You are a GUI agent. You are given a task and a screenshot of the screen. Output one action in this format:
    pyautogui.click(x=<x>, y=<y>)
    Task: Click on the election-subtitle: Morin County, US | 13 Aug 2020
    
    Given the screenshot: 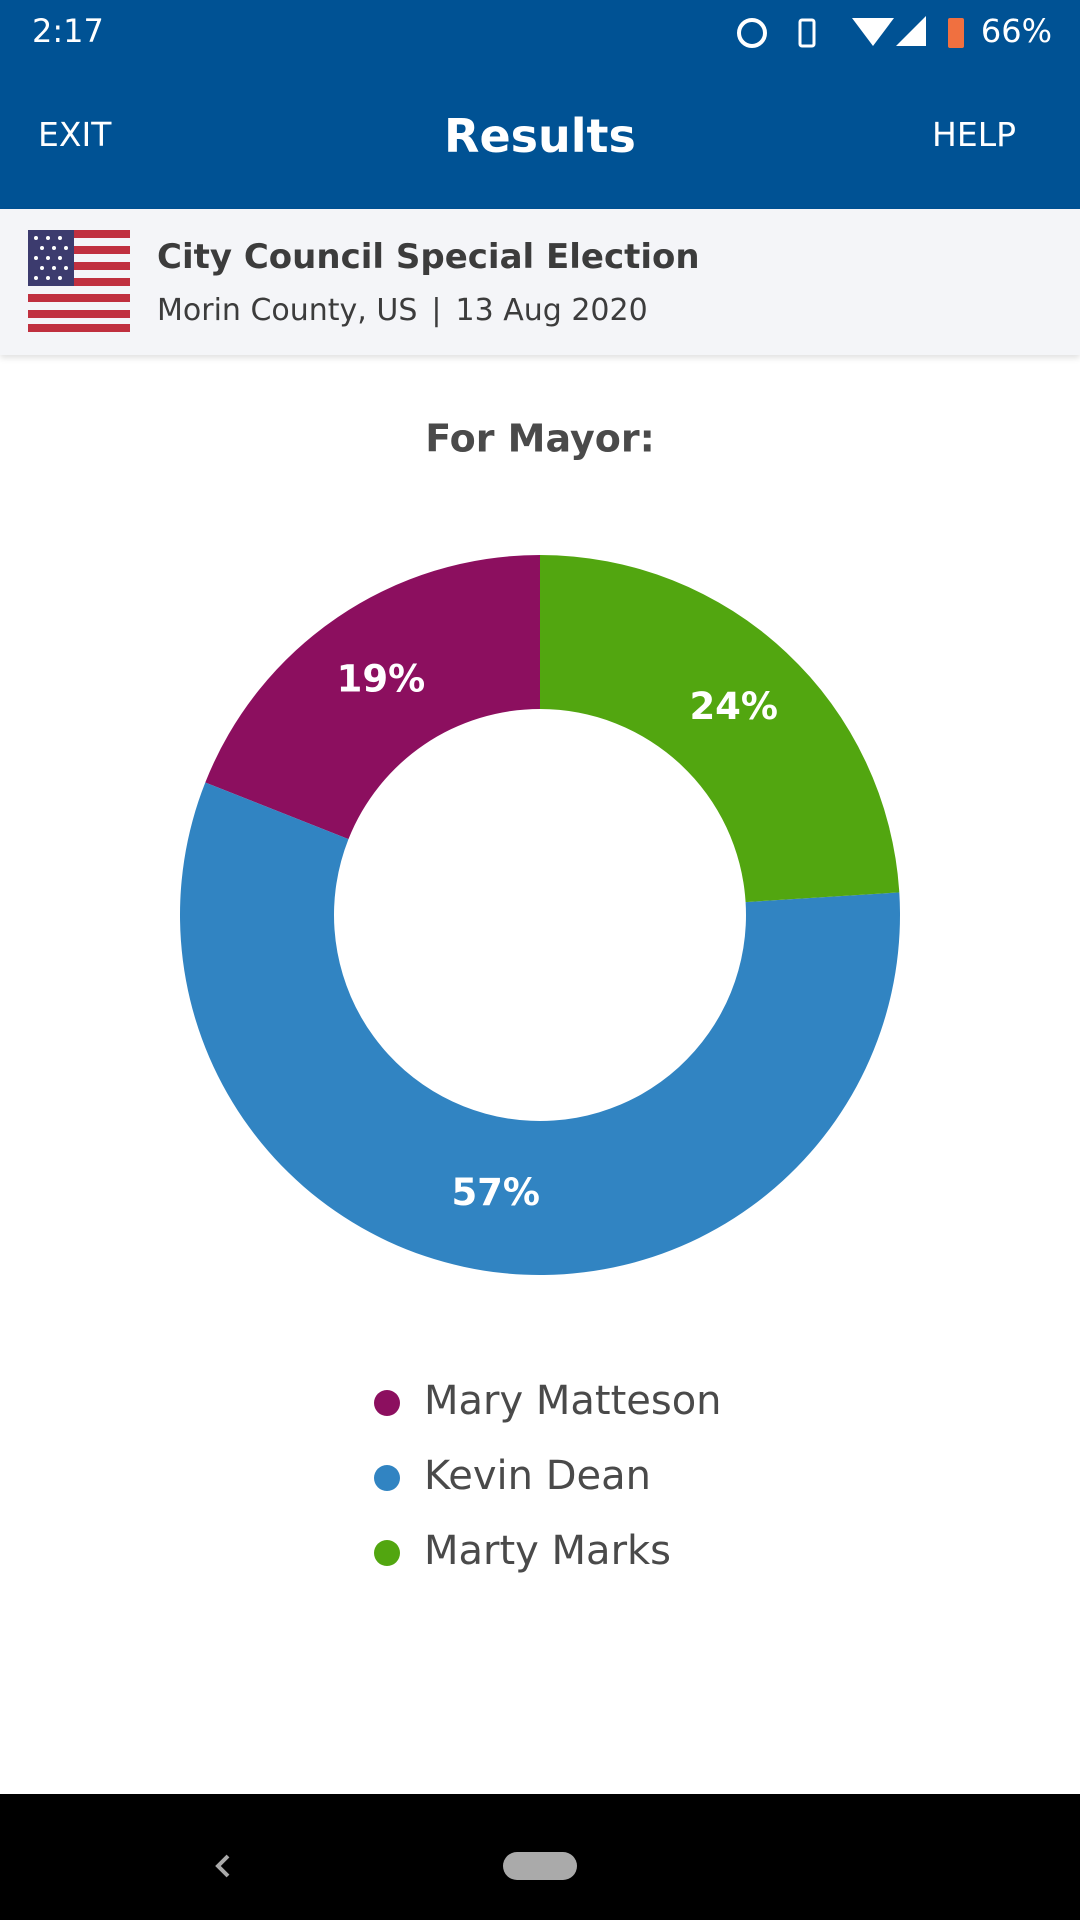 What is the action you would take?
    pyautogui.click(x=402, y=310)
    